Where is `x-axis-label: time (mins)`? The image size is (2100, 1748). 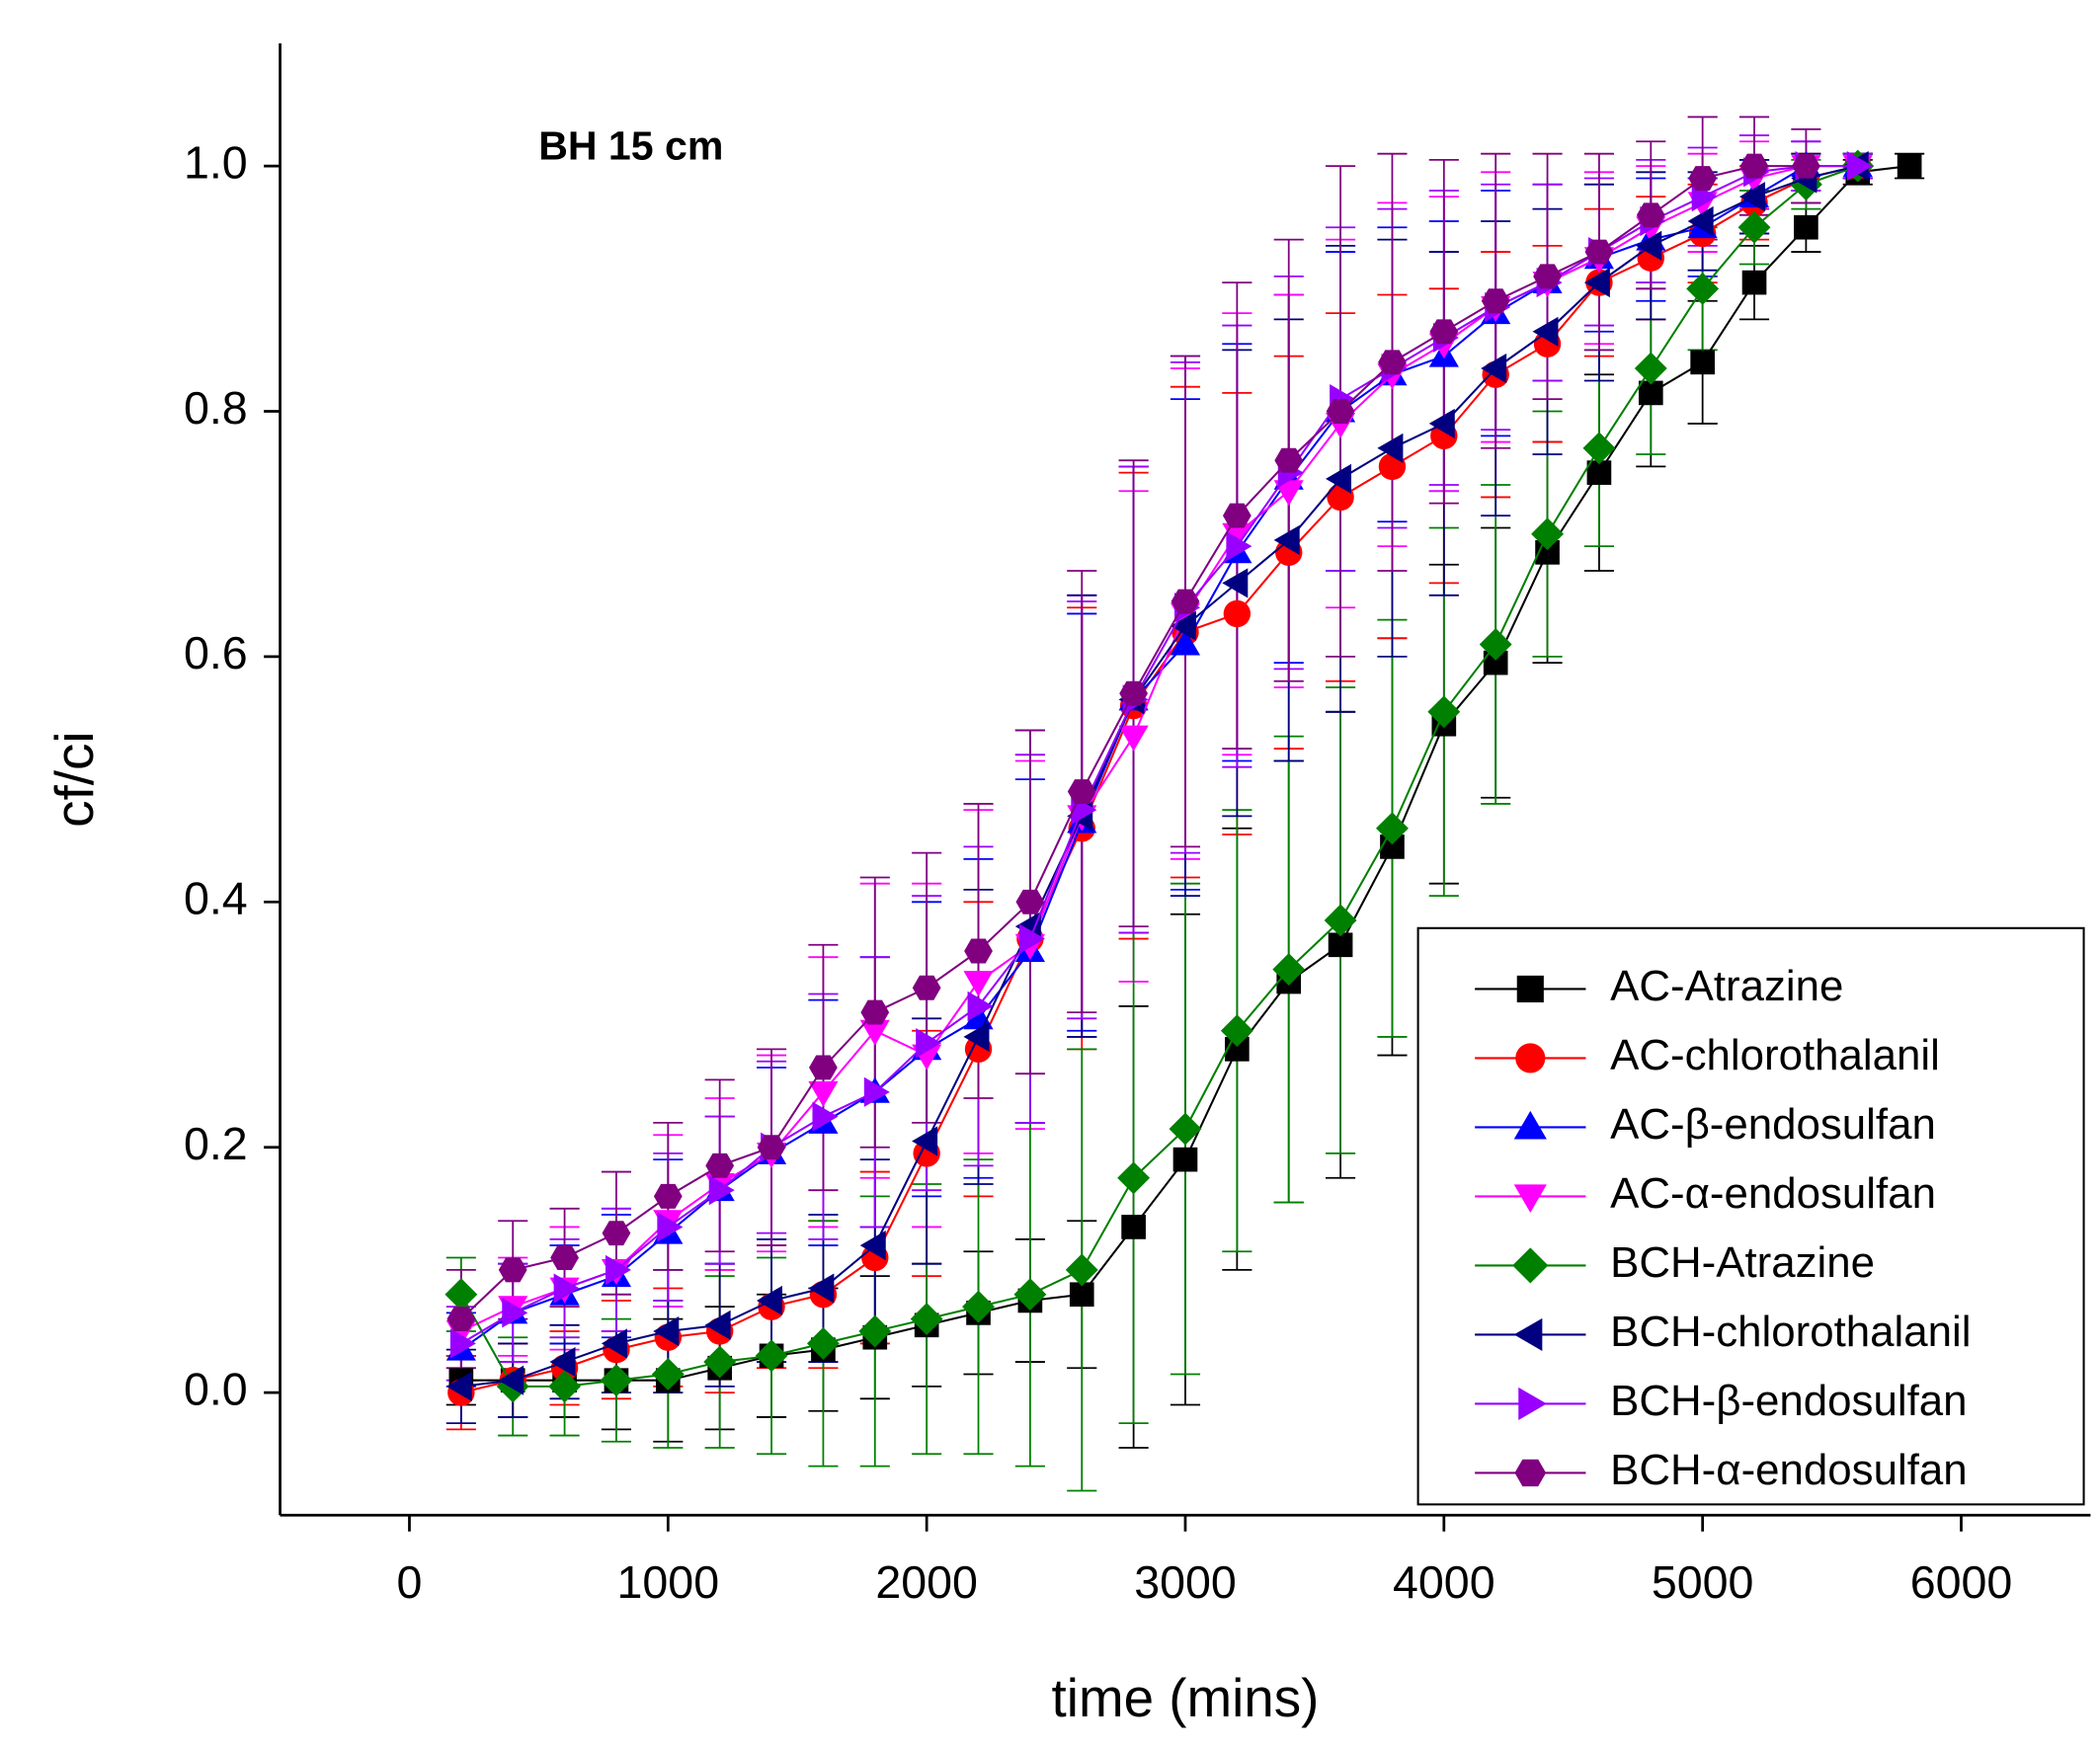
x-axis-label: time (mins) is located at coordinates (1186, 1697).